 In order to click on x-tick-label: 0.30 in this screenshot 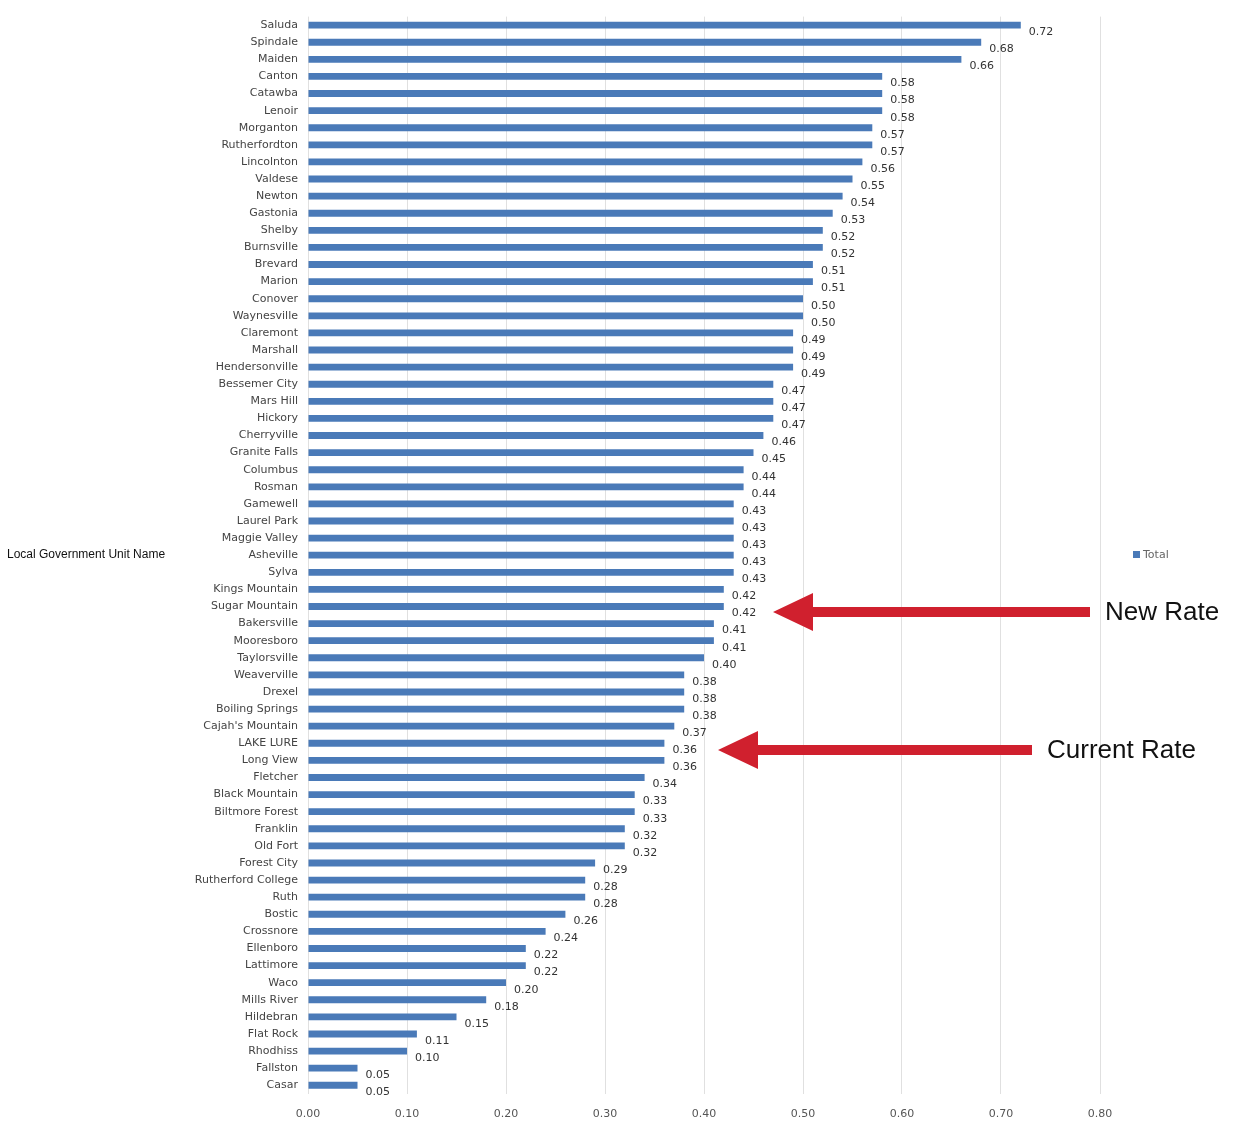, I will do `click(605, 1114)`.